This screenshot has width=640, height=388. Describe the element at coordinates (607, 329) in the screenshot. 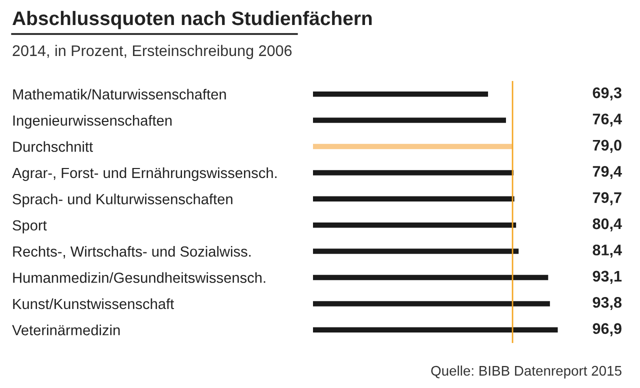

I see `data-label: 96,9` at that location.